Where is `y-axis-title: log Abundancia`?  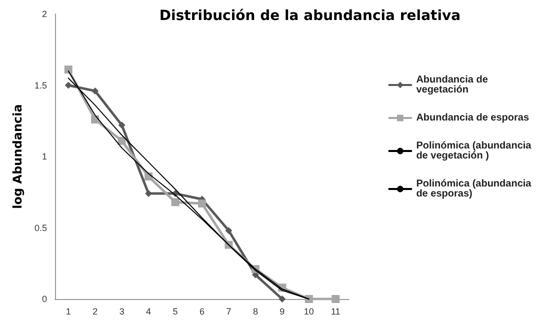 y-axis-title: log Abundancia is located at coordinates (17, 156).